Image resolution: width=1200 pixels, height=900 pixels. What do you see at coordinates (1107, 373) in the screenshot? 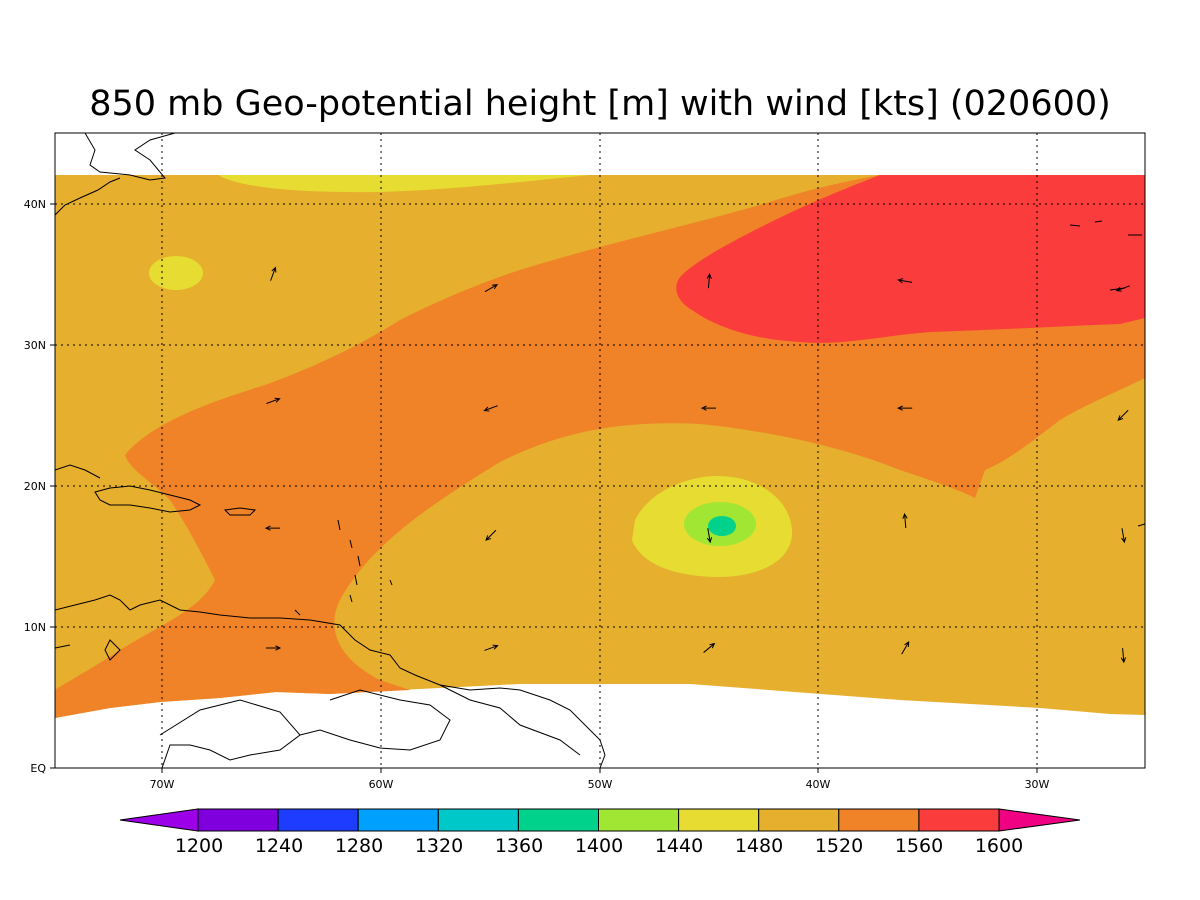
I see `coastline-atlantic-islands` at bounding box center [1107, 373].